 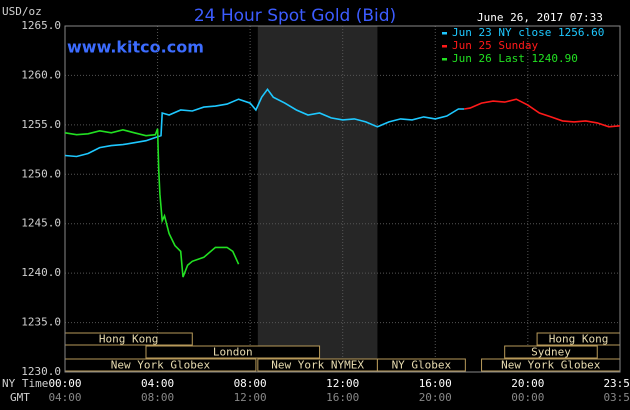 I want to click on y-tick-label: 1240.0, so click(x=41, y=272).